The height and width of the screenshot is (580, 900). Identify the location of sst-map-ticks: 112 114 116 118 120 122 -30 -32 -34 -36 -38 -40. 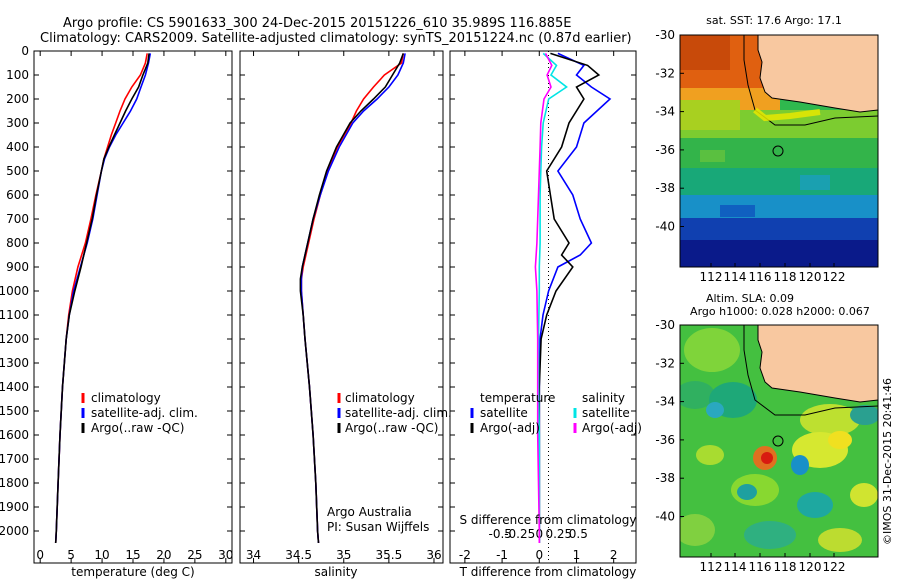
(750, 156).